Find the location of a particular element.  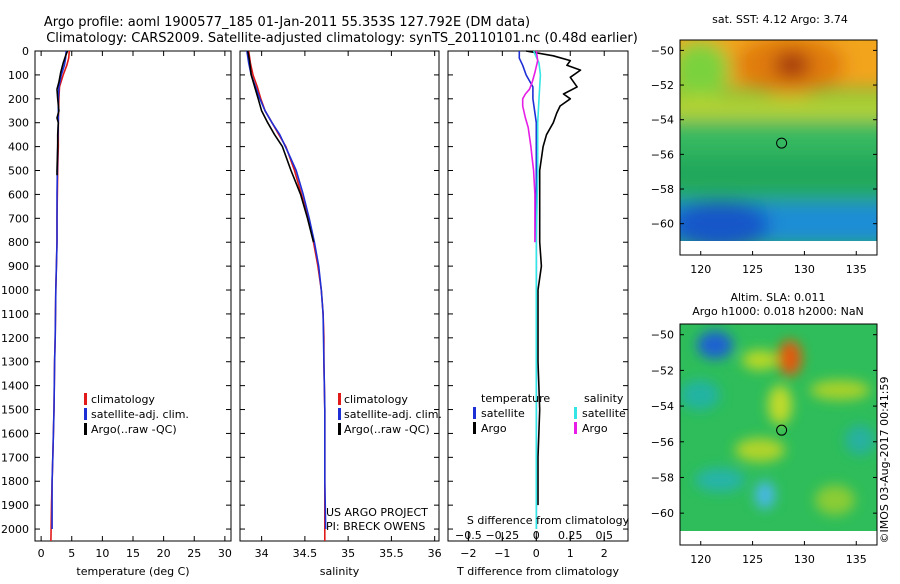

difference-series-line-s-satellite is located at coordinates (537, 289).